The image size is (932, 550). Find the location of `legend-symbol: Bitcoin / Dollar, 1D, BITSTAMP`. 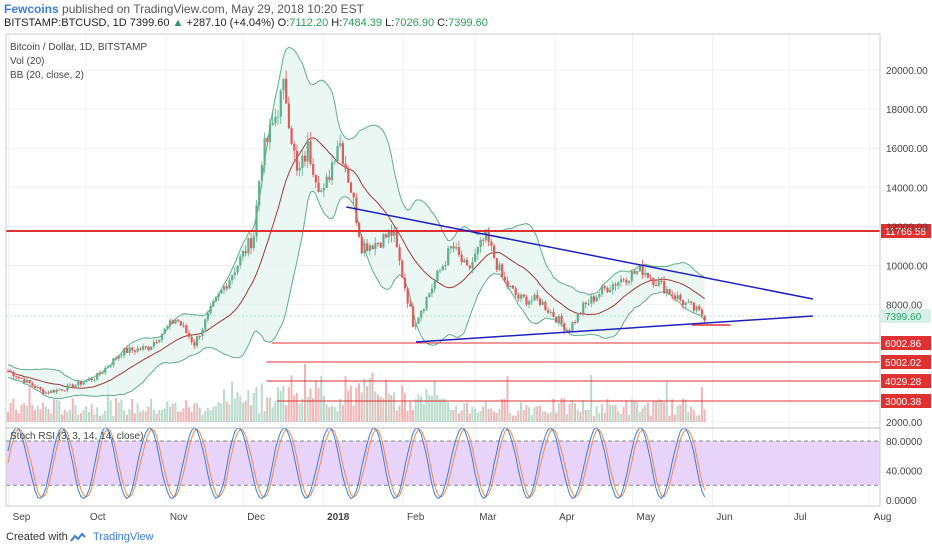

legend-symbol: Bitcoin / Dollar, 1D, BITSTAMP is located at coordinates (78, 47).